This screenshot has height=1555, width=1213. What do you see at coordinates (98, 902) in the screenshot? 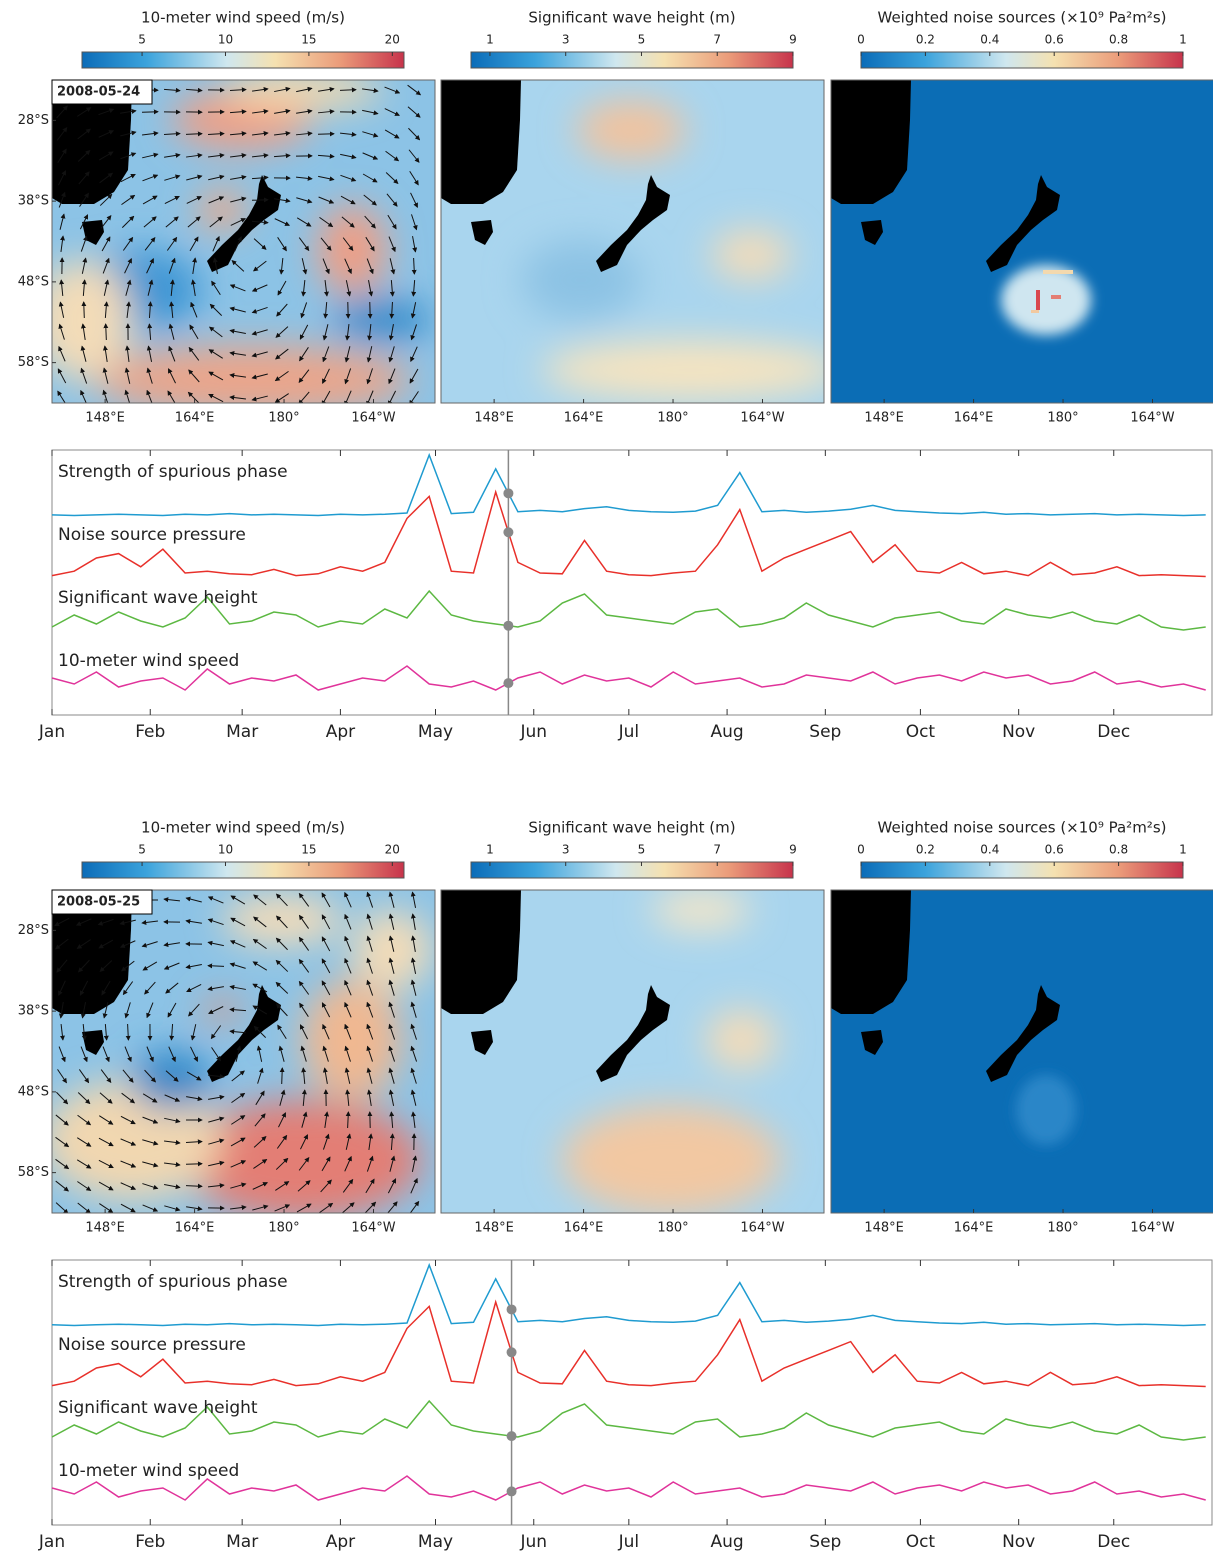
I see `date-label: 2008-05-25` at bounding box center [98, 902].